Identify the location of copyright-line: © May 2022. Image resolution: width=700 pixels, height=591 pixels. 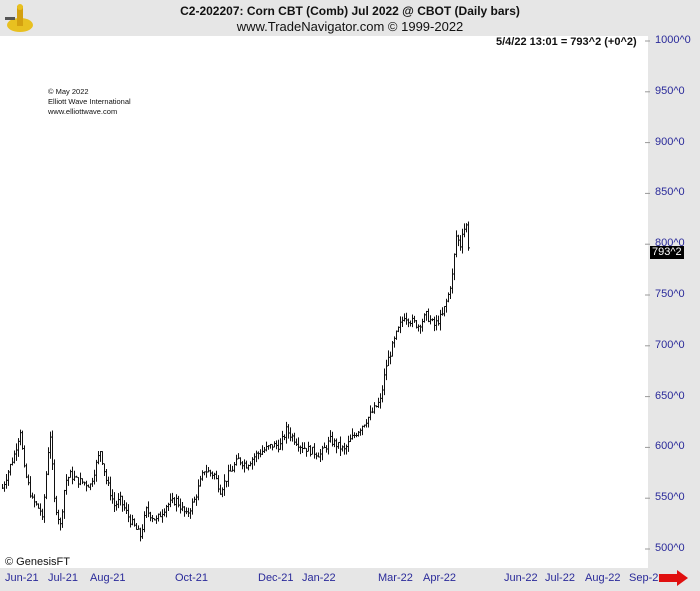
(68, 91).